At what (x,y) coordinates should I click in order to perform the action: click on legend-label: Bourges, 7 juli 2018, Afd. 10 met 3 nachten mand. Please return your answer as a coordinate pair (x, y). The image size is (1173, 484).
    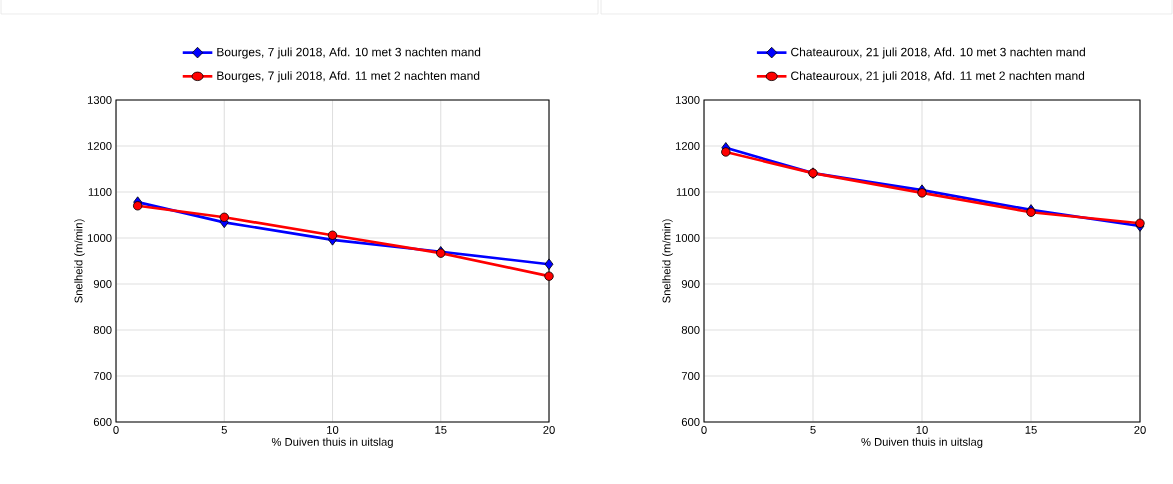
    Looking at the image, I should click on (349, 53).